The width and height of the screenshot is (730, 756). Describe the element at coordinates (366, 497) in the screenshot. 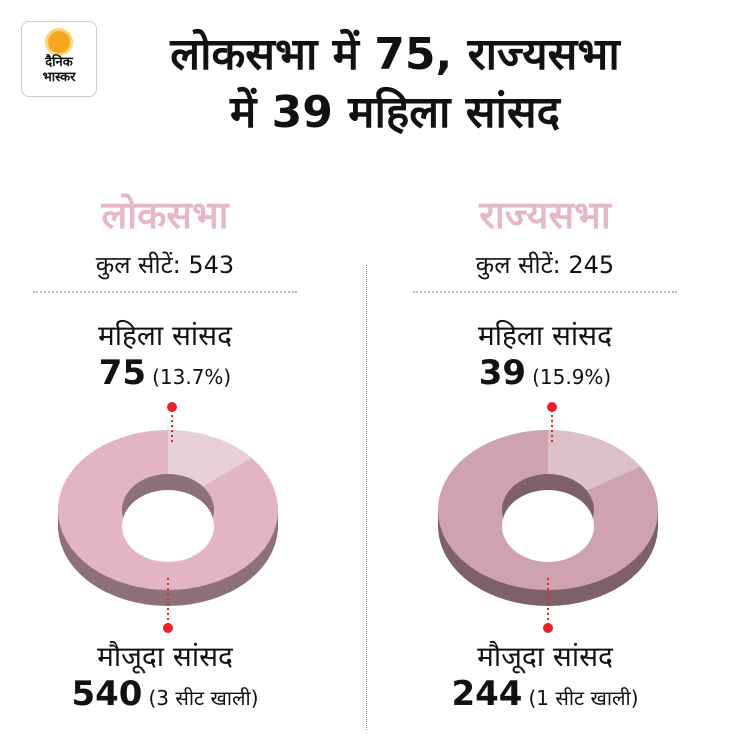

I see `column-divider` at that location.